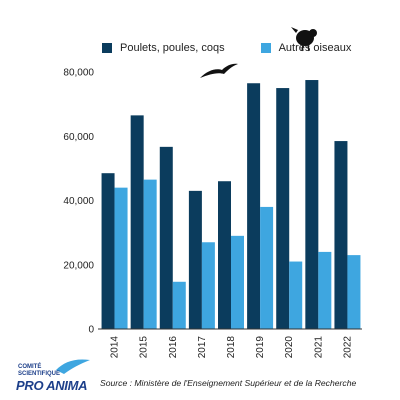 The height and width of the screenshot is (400, 400). Describe the element at coordinates (108, 251) in the screenshot. I see `bar-poulets-2014` at that location.